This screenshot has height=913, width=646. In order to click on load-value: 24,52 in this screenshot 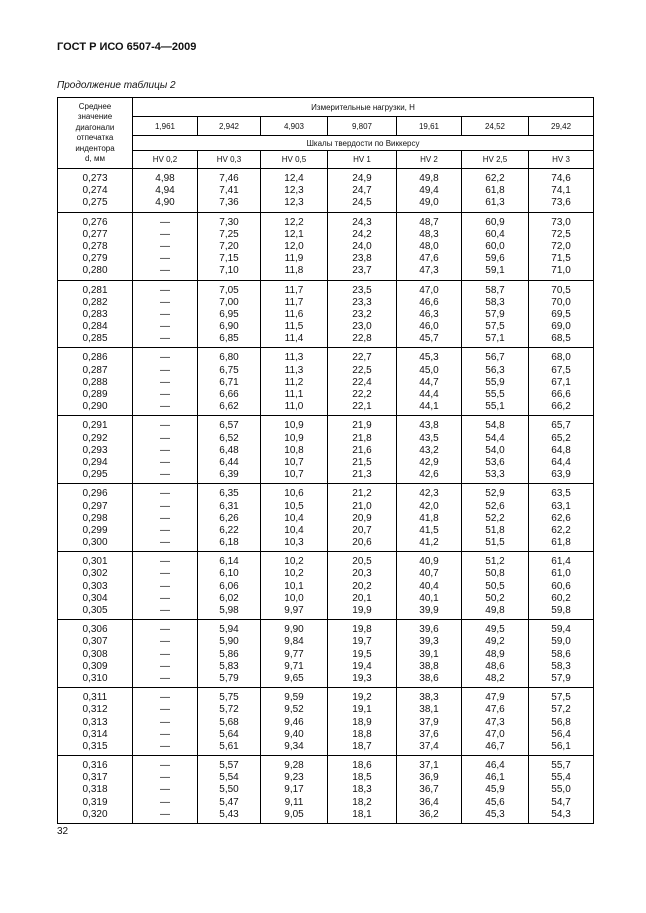, I will do `click(495, 126)`.